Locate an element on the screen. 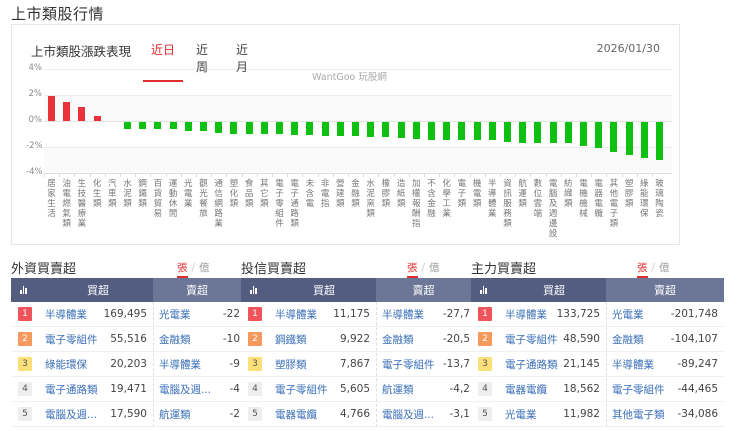 This screenshot has height=431, width=740. table-row: 2 電子零組件 48,590 金融類 -104,107 is located at coordinates (597, 339).